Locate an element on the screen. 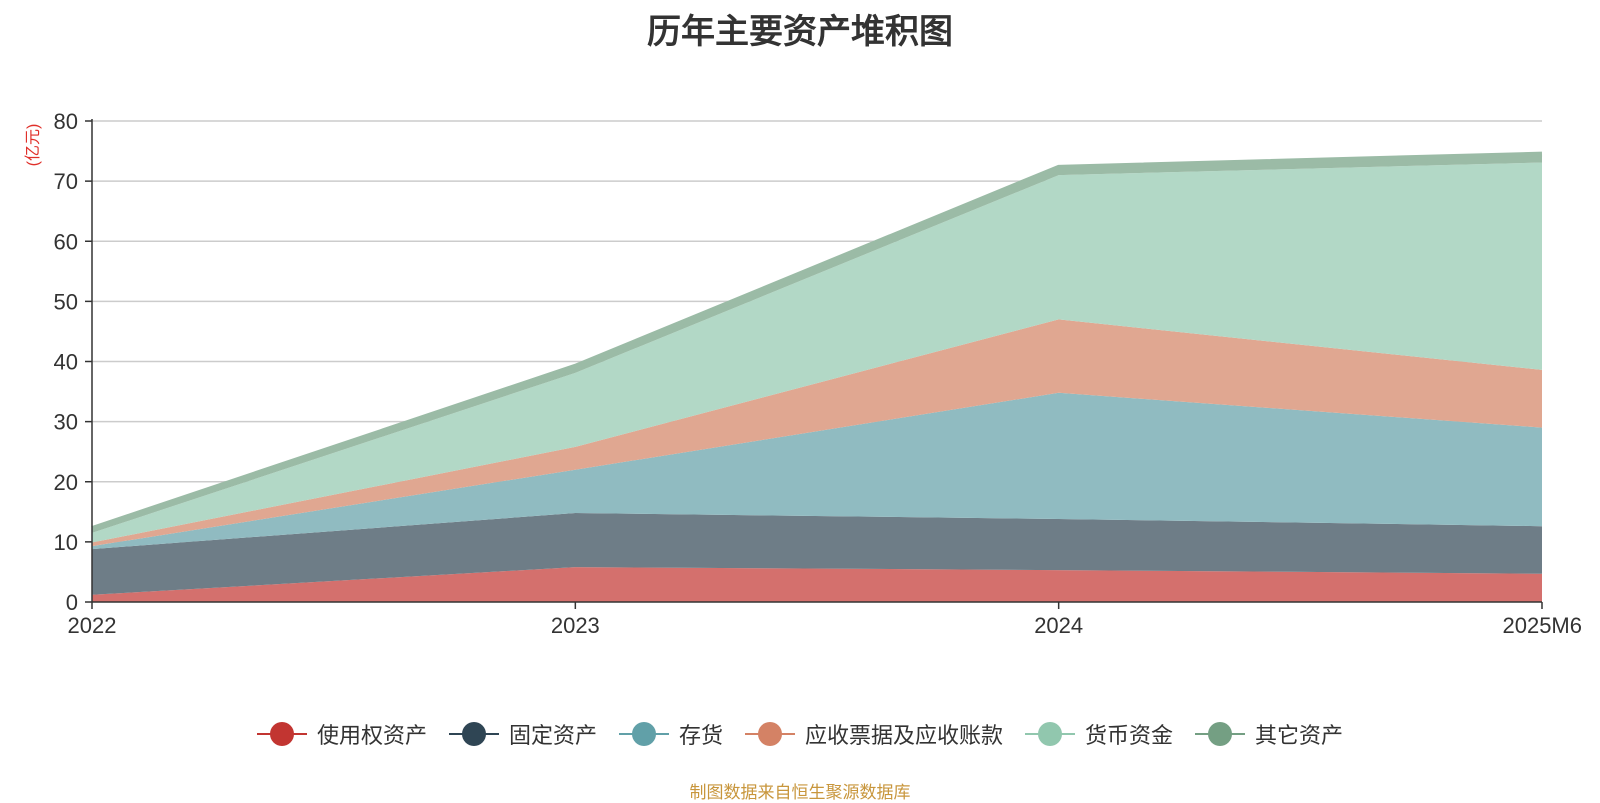 This screenshot has height=803, width=1600. x-tick-label: 2025M6 is located at coordinates (1542, 625).